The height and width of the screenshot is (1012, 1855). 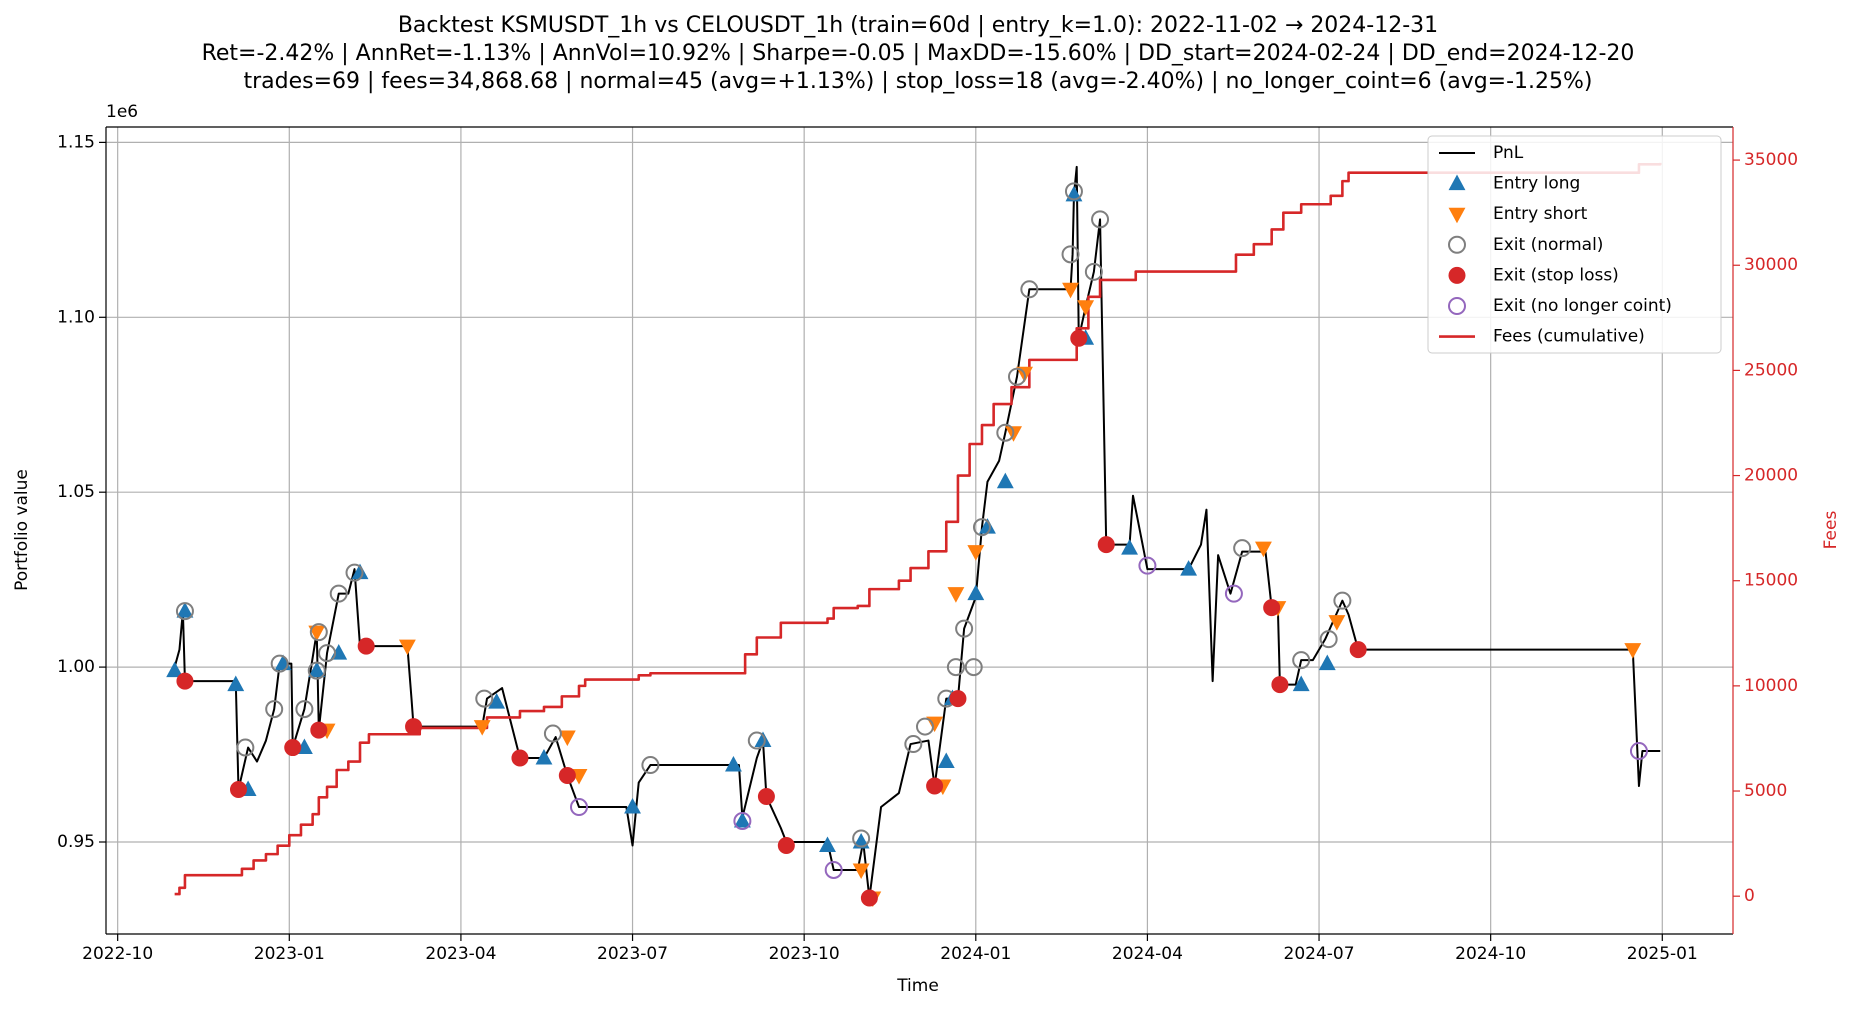 What do you see at coordinates (22, 530) in the screenshot?
I see `y-axis-label: Portfolio value` at bounding box center [22, 530].